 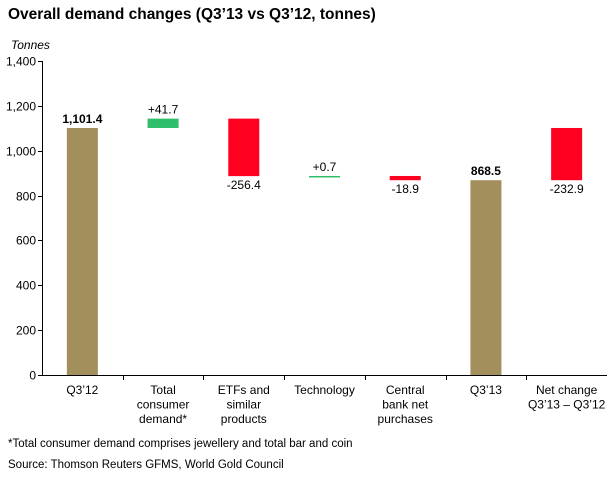 I want to click on x-category-label-line: Total, so click(x=162, y=390).